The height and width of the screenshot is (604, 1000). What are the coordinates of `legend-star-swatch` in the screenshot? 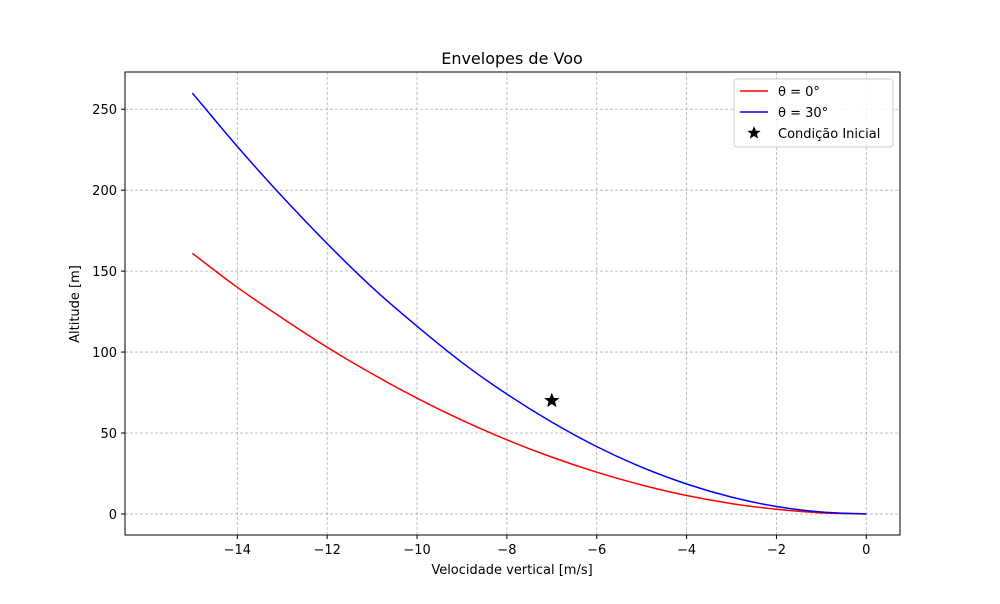 It's located at (754, 132).